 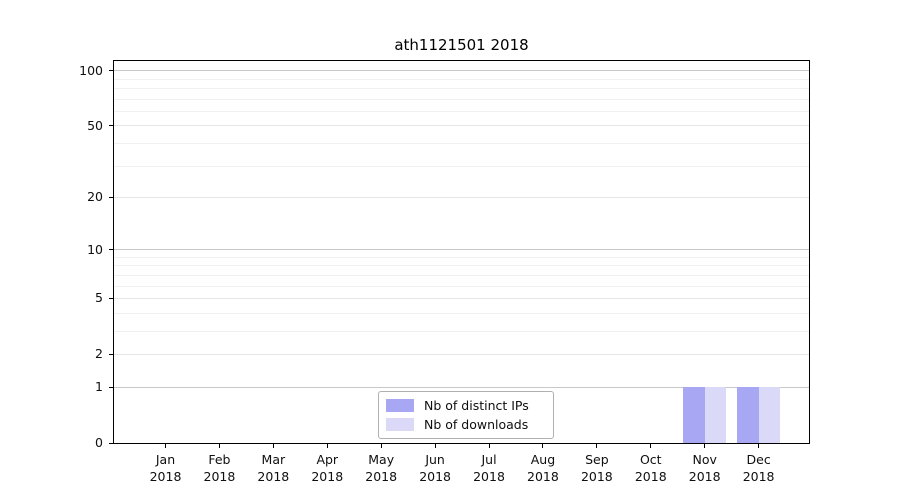 I want to click on x-tick-nov, so click(x=705, y=446).